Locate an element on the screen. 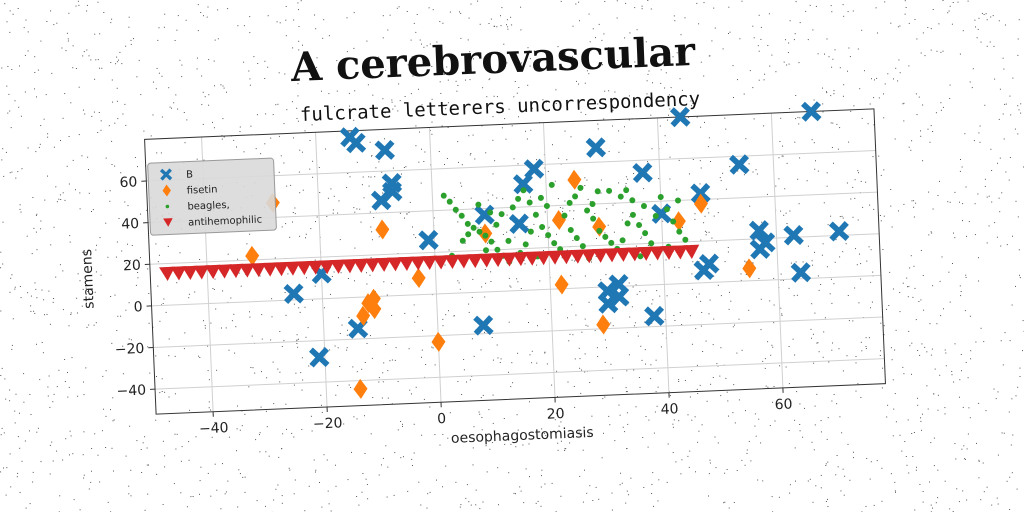 Image resolution: width=1024 pixels, height=512 pixels. legend-label: antihemophilic is located at coordinates (225, 222).